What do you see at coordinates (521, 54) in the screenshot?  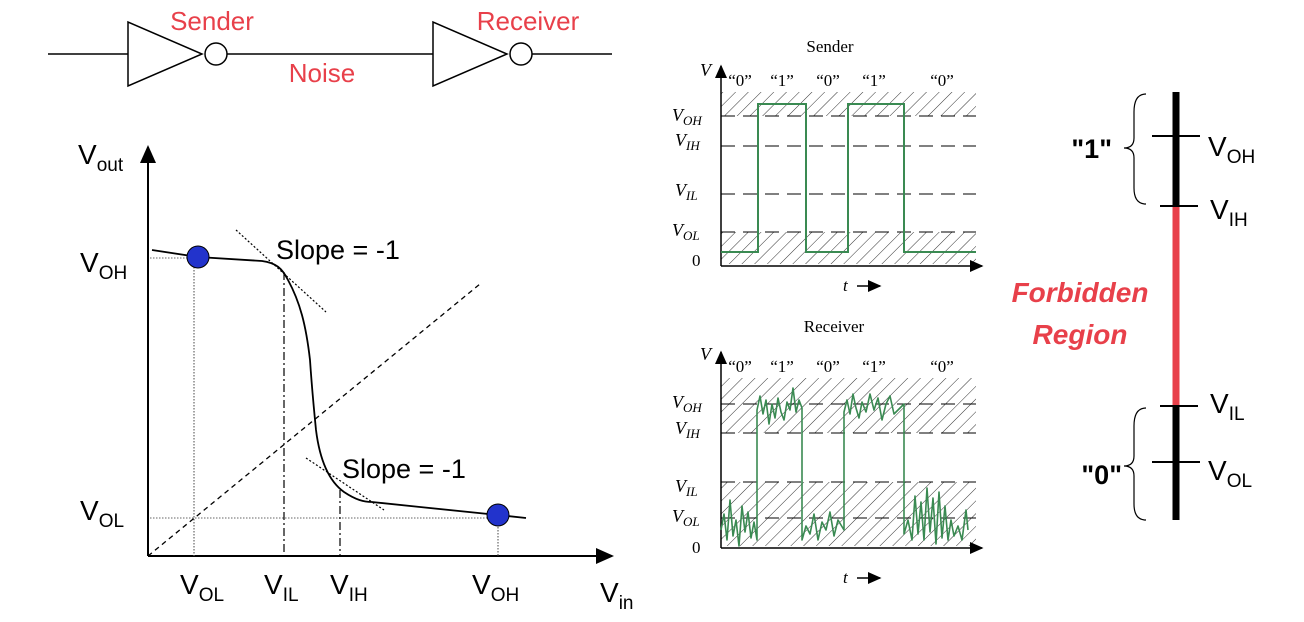 I see `receiver-bubble` at bounding box center [521, 54].